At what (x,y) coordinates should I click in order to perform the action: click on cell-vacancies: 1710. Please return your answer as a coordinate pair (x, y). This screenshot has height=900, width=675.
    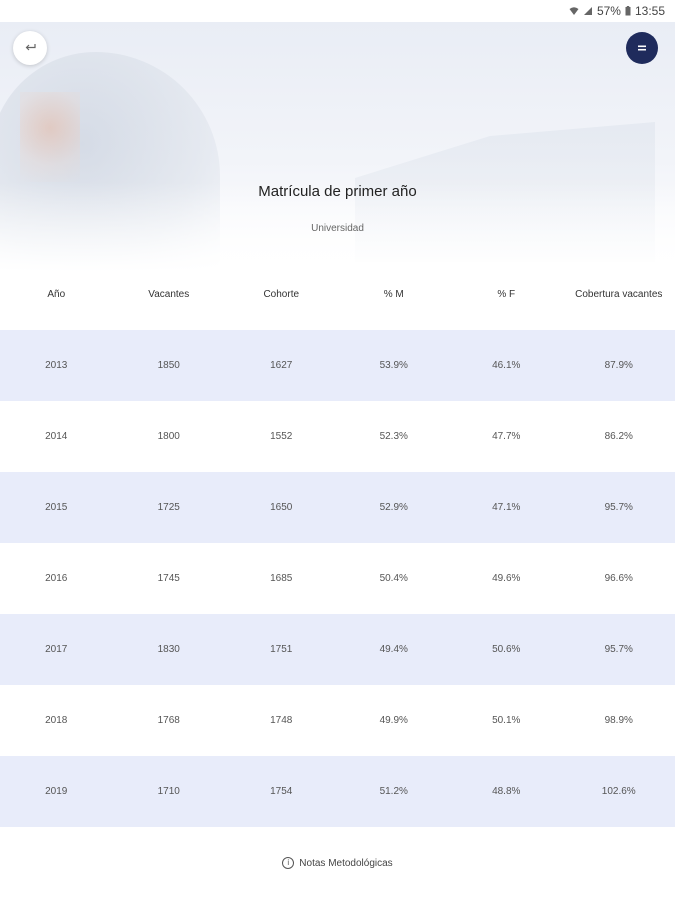
    Looking at the image, I should click on (168, 791).